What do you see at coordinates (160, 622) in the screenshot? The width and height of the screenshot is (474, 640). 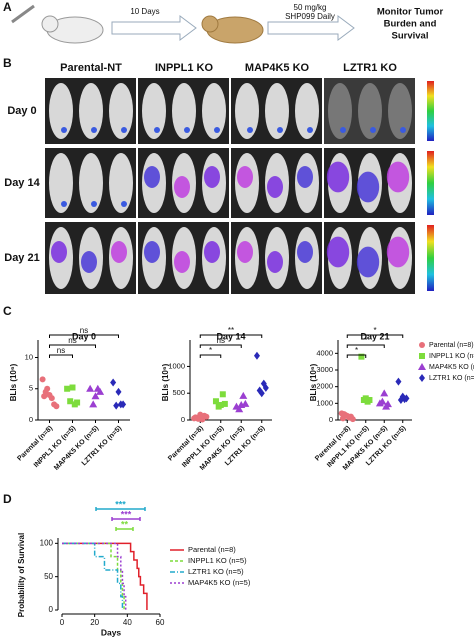 I see `x-tick-label: 60` at bounding box center [160, 622].